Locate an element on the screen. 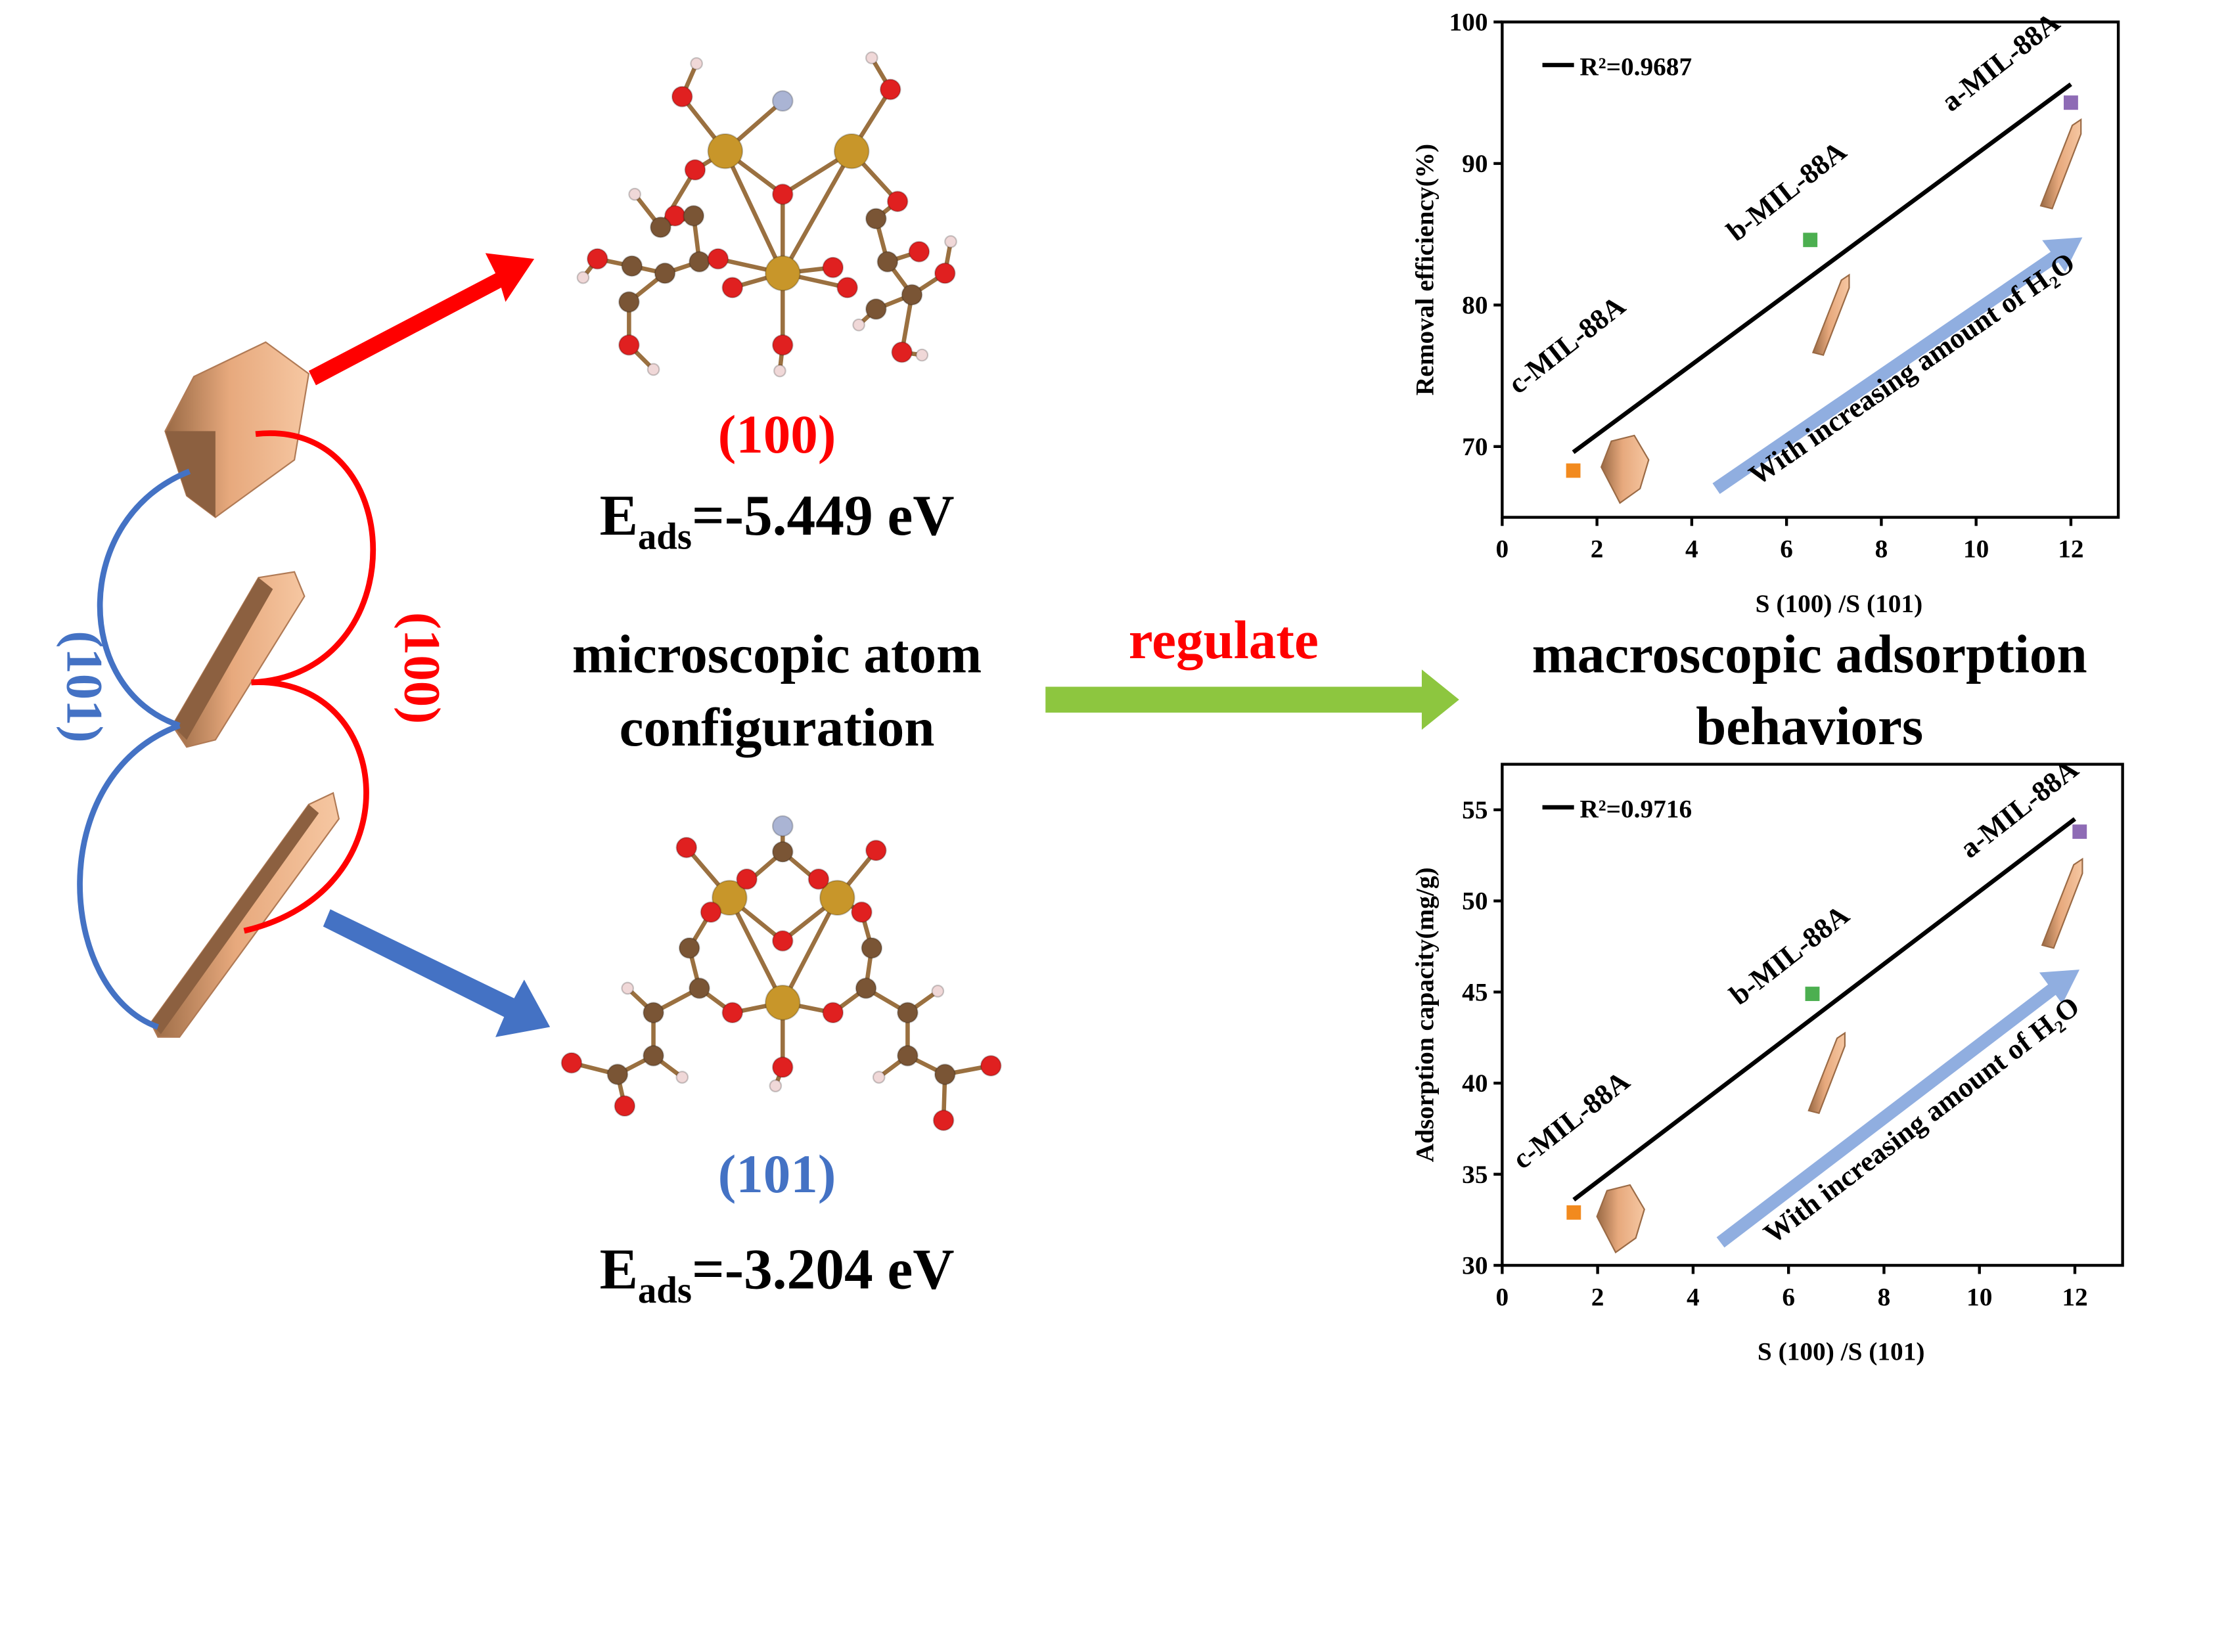 This screenshot has height=1652, width=2226. point-label: b-MIL-88A is located at coordinates (1786, 192).